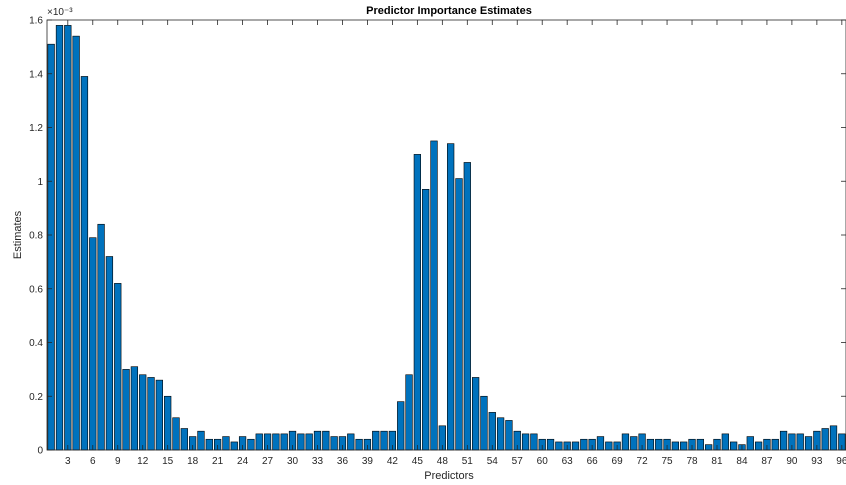 This screenshot has width=846, height=485. Describe the element at coordinates (36, 74) in the screenshot. I see `y-tick-label-1.4: 1.4` at that location.